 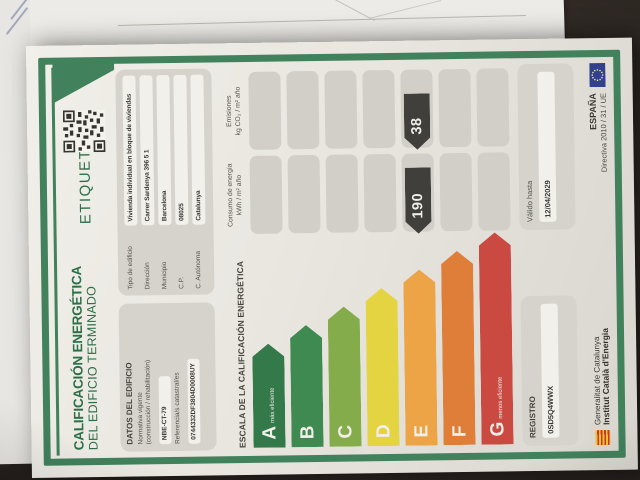 I want to click on consumption-value: 190, so click(x=418, y=205).